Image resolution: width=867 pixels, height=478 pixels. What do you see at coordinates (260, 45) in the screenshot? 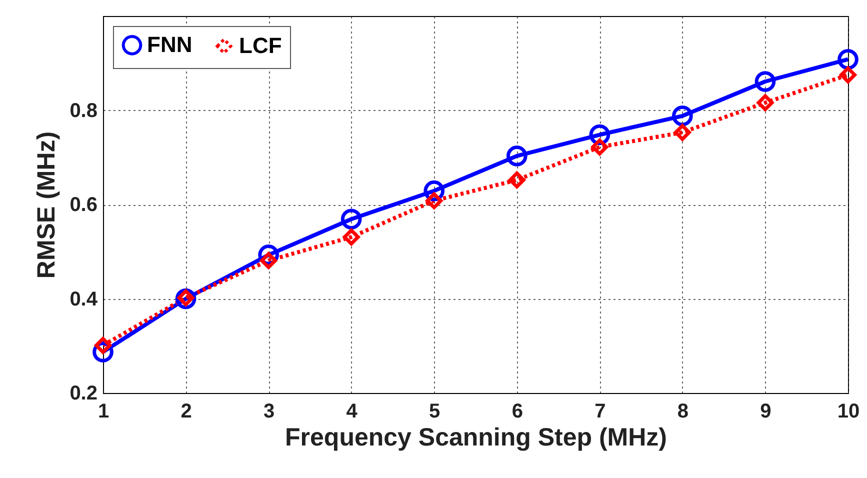
I see `legend-label: LCF` at bounding box center [260, 45].